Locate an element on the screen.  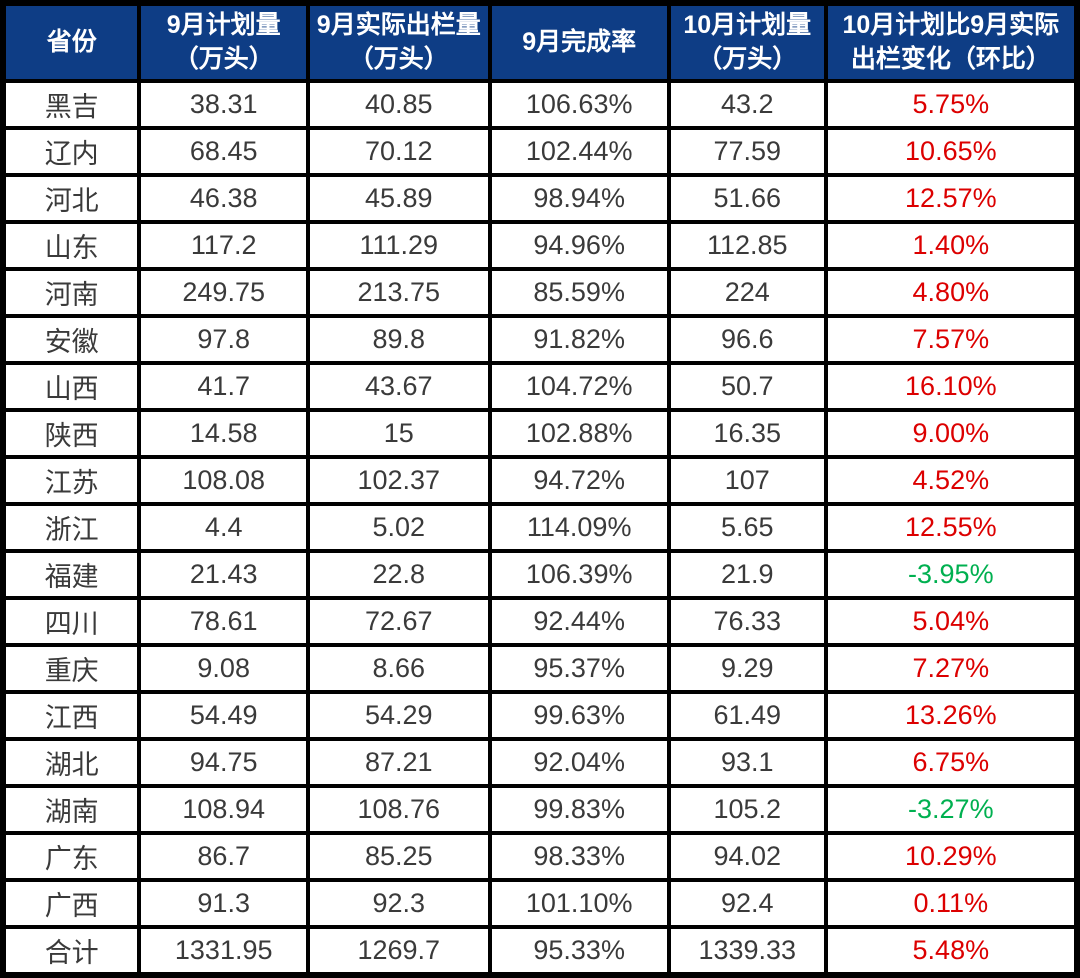
cell-oct-change: -3.95% is located at coordinates (951, 574).